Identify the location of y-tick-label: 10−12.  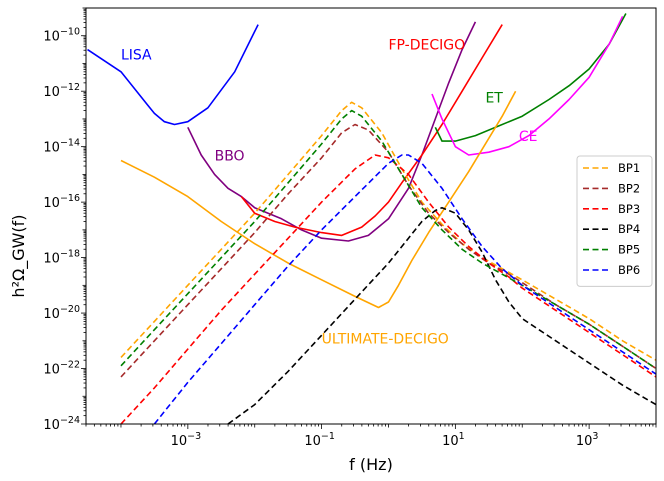
(61, 91).